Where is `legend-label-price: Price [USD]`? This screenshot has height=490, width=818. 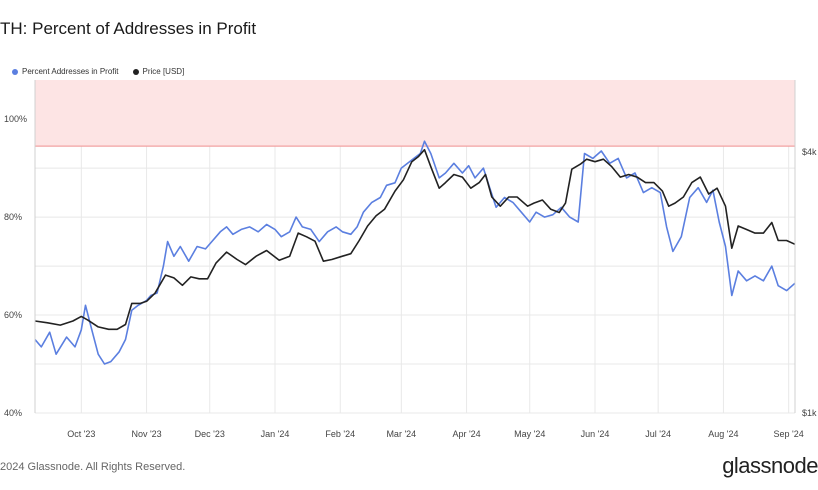 legend-label-price: Price [USD] is located at coordinates (163, 71).